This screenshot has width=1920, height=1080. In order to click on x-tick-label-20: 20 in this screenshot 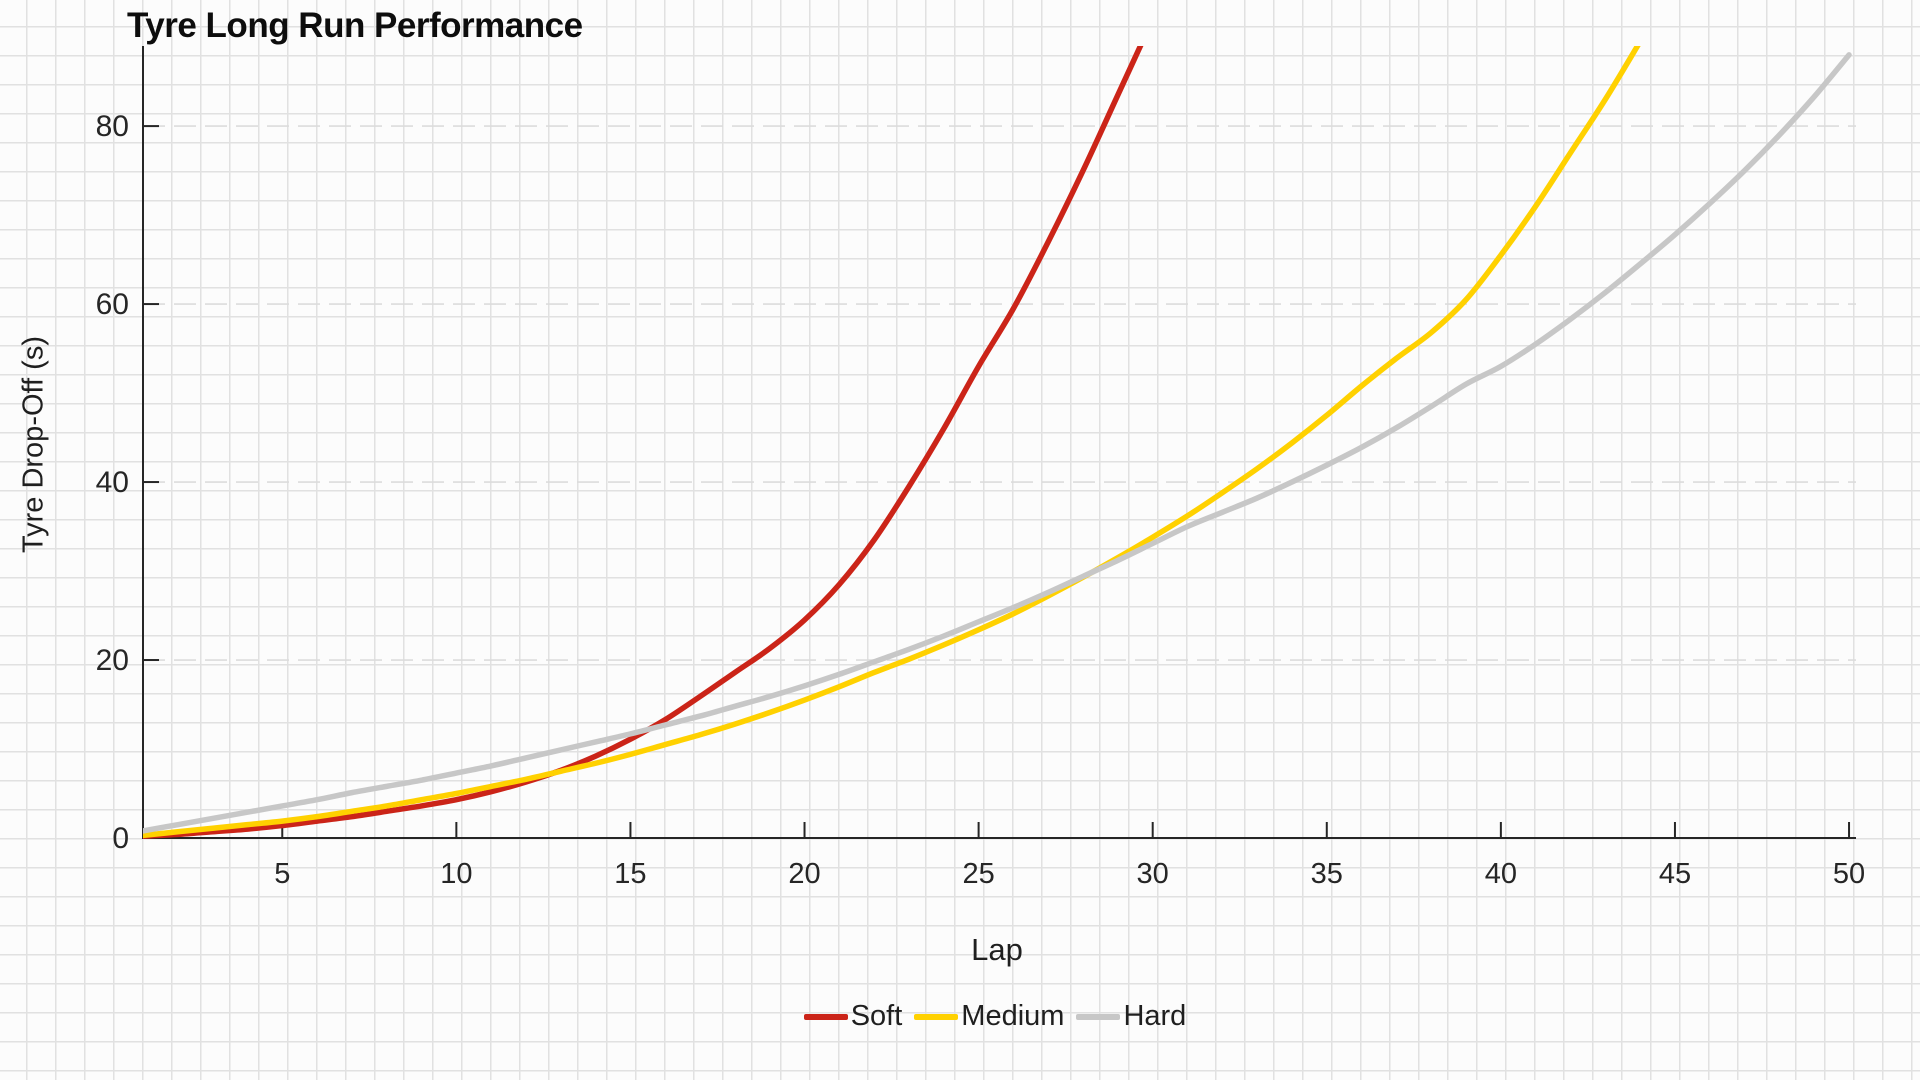, I will do `click(804, 874)`.